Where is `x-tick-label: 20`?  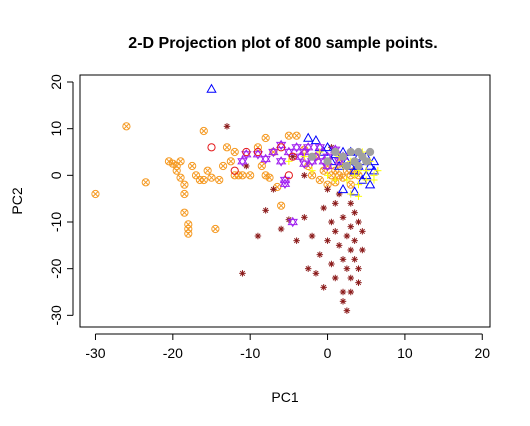 x-tick-label: 20 is located at coordinates (482, 353).